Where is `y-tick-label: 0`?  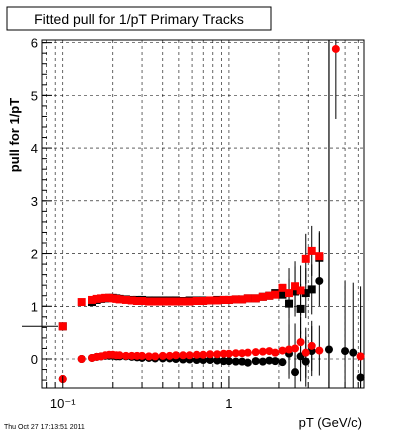
y-tick-label: 0 is located at coordinates (34, 359).